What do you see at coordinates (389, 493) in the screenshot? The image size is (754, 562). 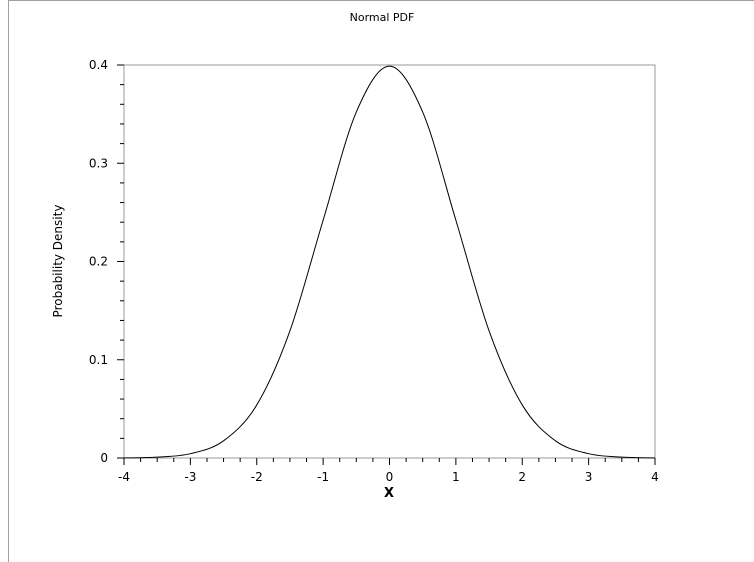 I see `x-axis-label: X` at bounding box center [389, 493].